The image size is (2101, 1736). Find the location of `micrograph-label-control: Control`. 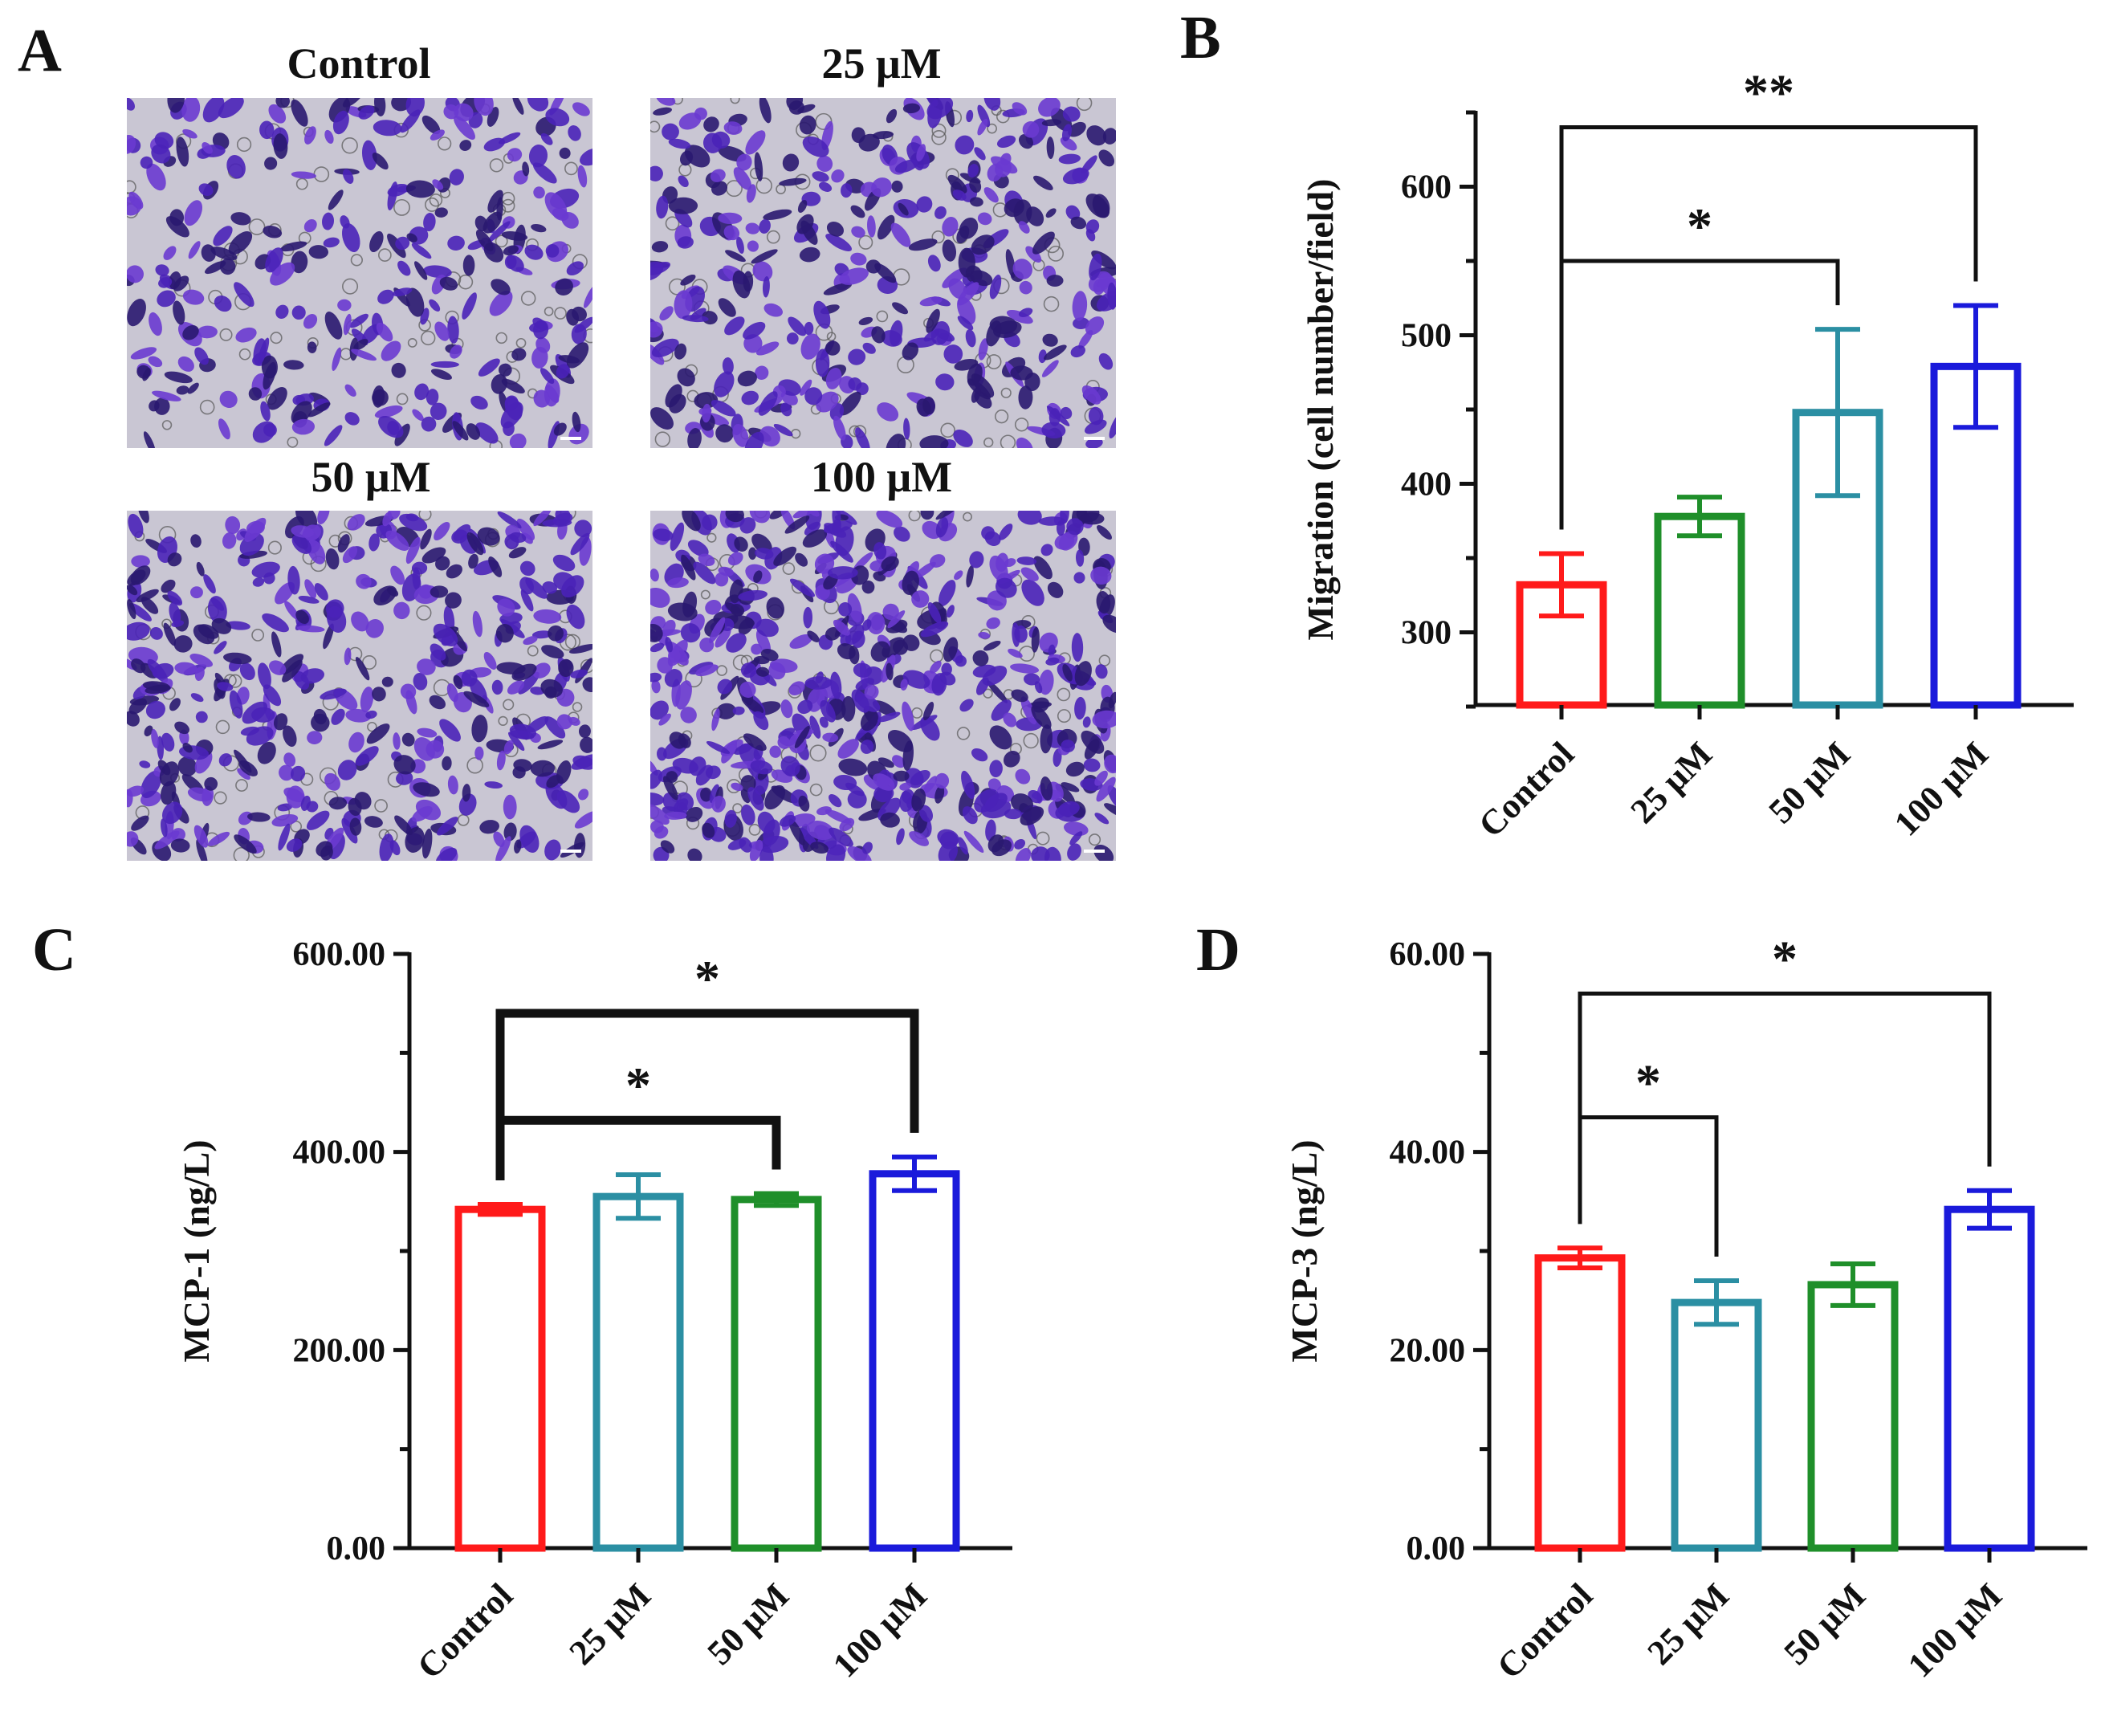

micrograph-label-control: Control is located at coordinates (358, 63).